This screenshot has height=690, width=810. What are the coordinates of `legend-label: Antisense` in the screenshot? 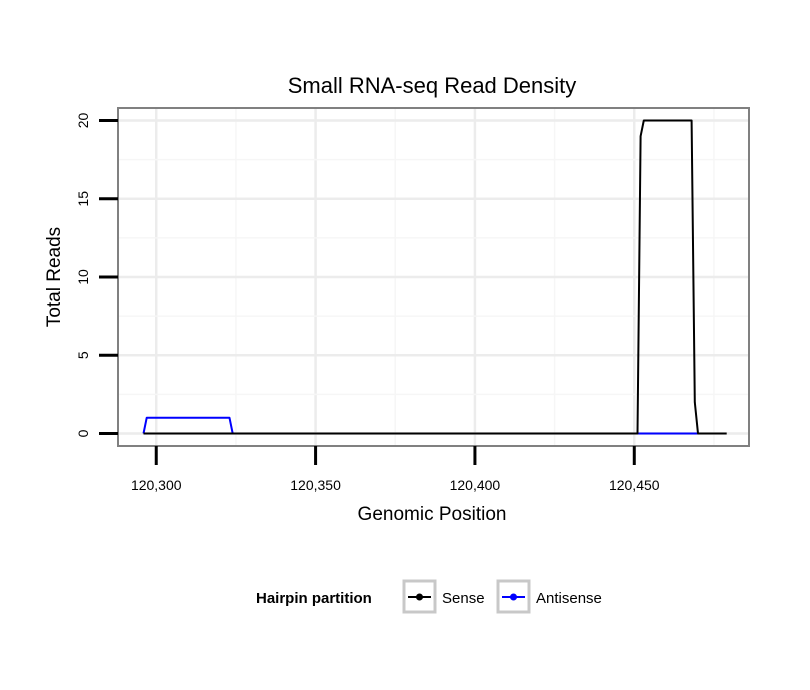 It's located at (569, 598).